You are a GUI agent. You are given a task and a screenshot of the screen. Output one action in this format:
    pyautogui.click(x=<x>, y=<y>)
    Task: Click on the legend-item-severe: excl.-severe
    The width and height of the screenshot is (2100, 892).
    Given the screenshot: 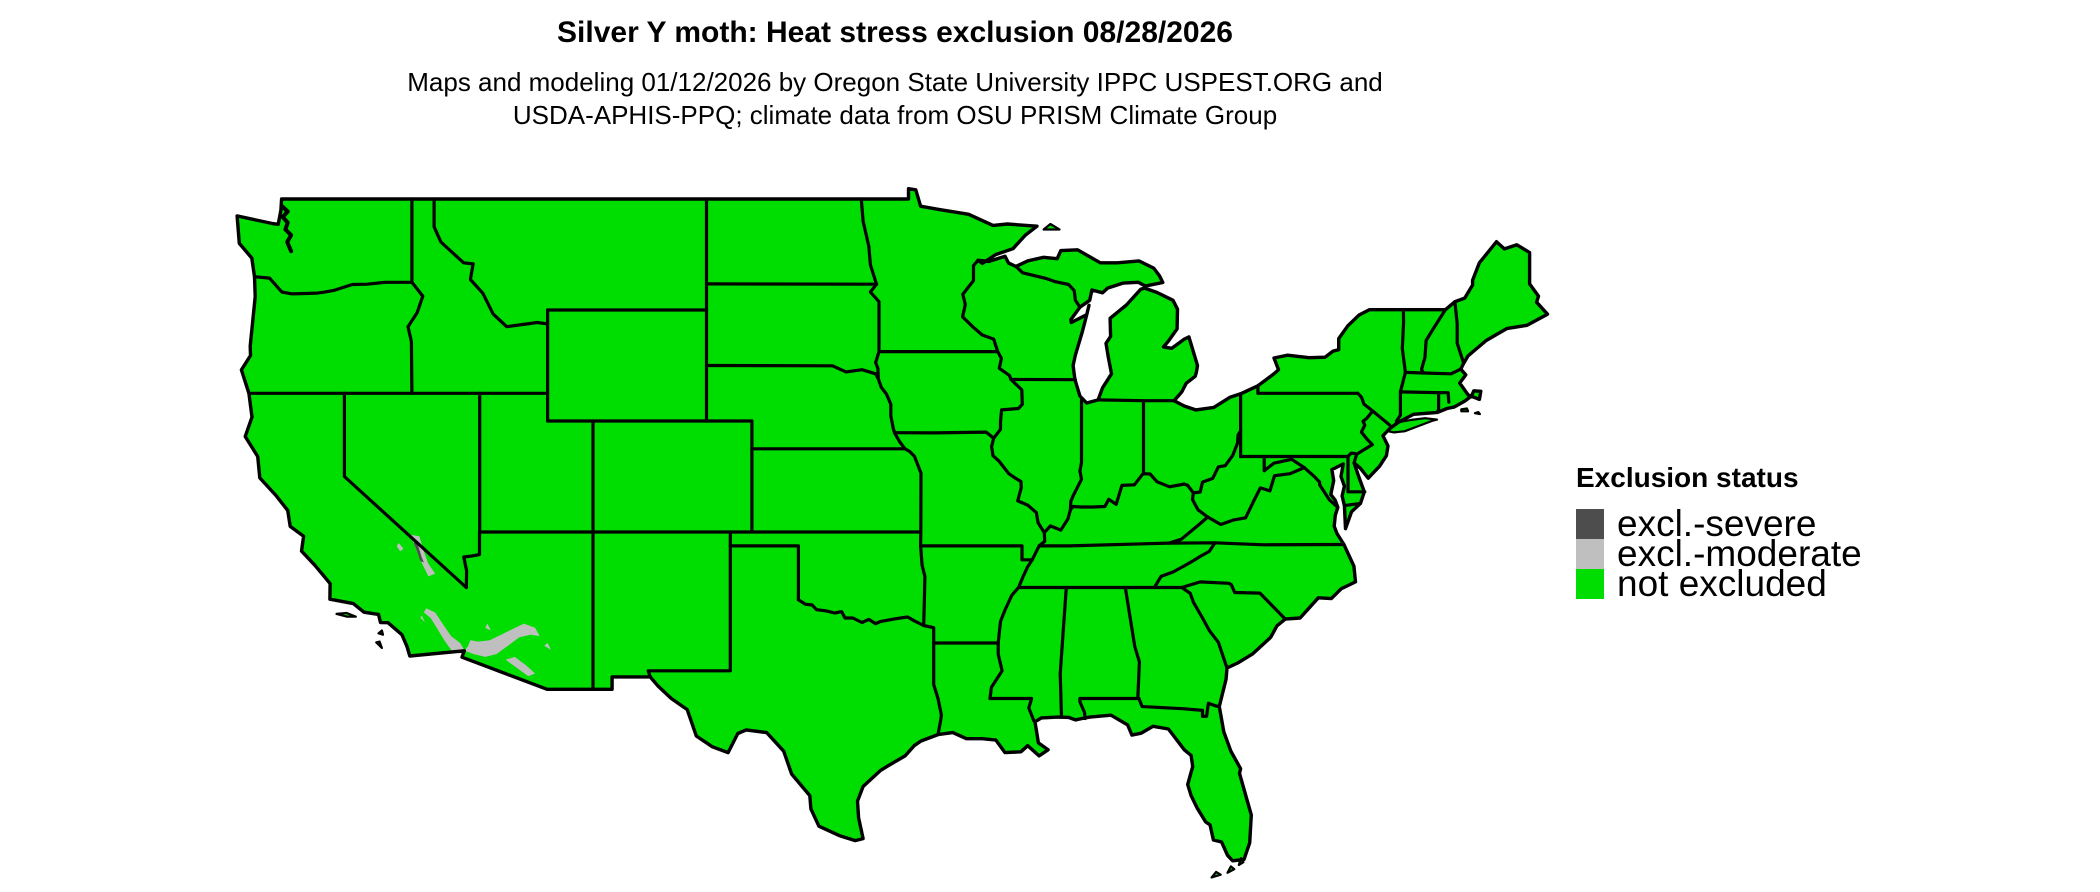 What is the action you would take?
    pyautogui.click(x=1719, y=523)
    